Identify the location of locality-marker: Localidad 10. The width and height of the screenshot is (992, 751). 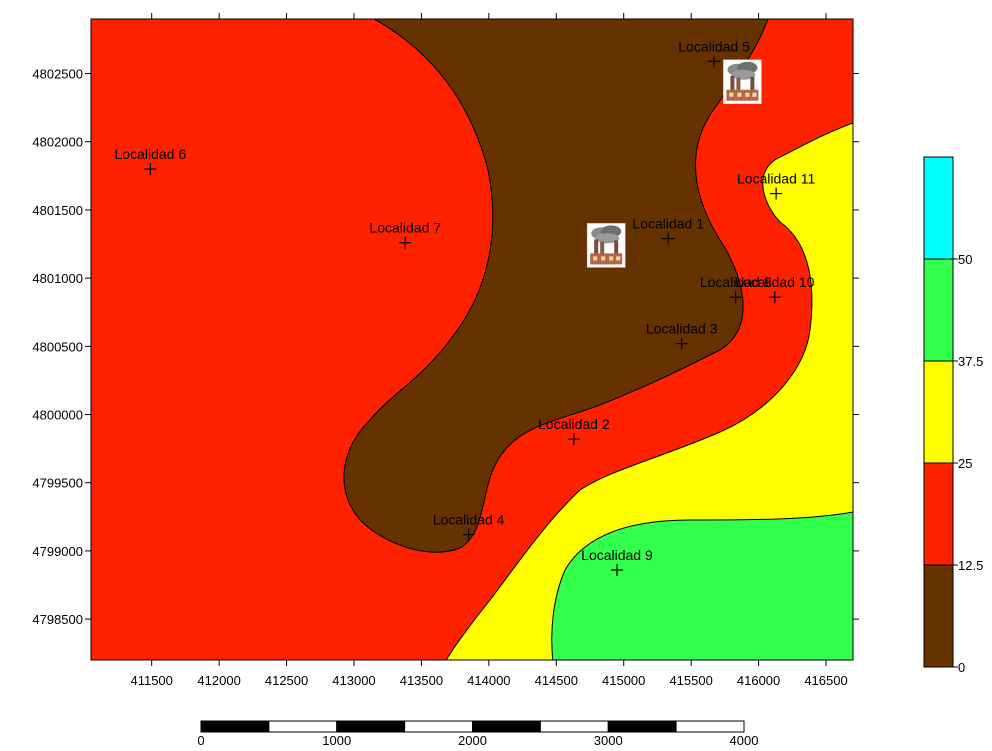
(775, 289).